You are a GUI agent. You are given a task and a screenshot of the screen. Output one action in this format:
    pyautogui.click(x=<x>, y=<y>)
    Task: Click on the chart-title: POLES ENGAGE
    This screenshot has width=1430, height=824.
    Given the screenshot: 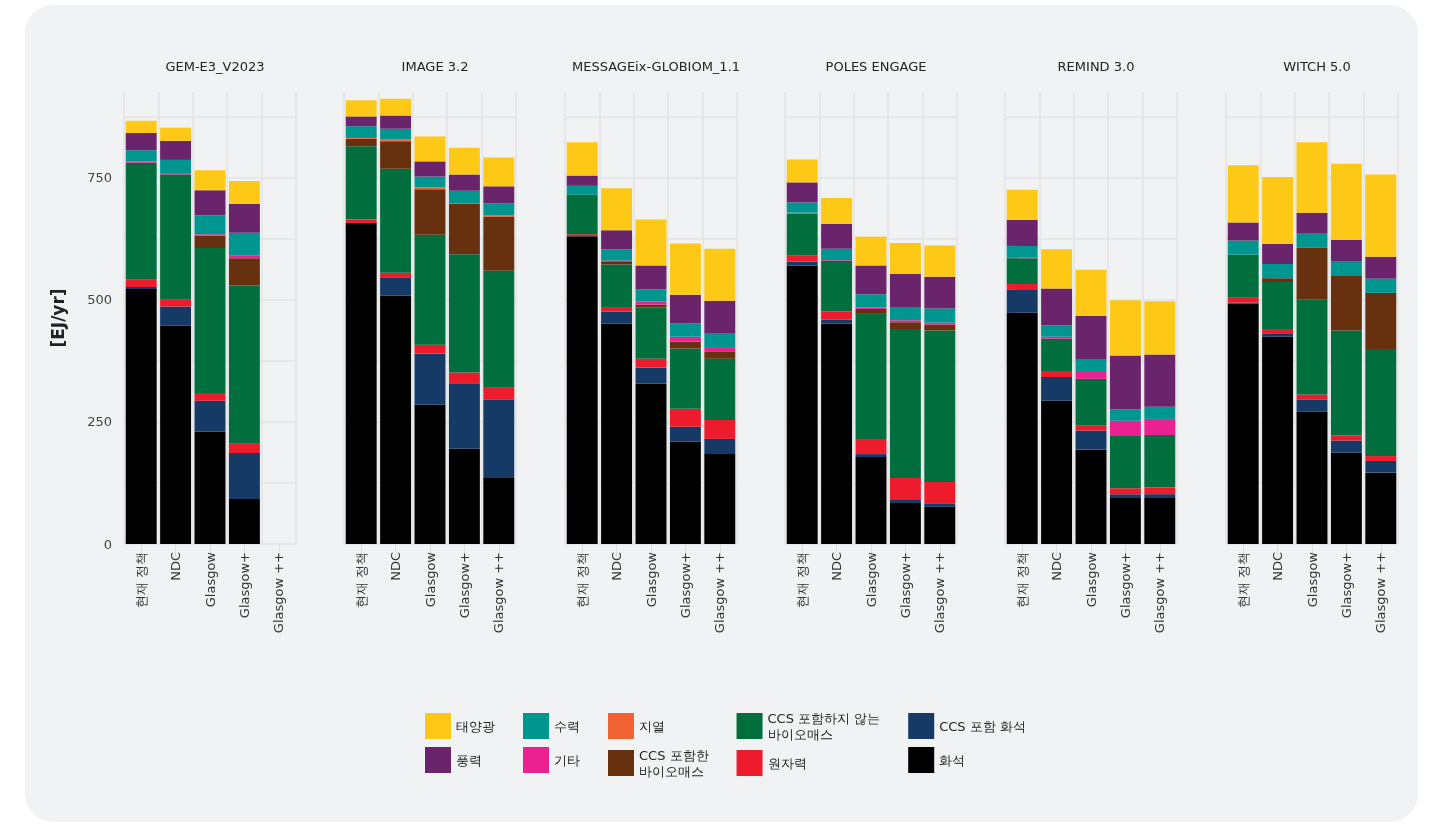 What is the action you would take?
    pyautogui.click(x=876, y=66)
    